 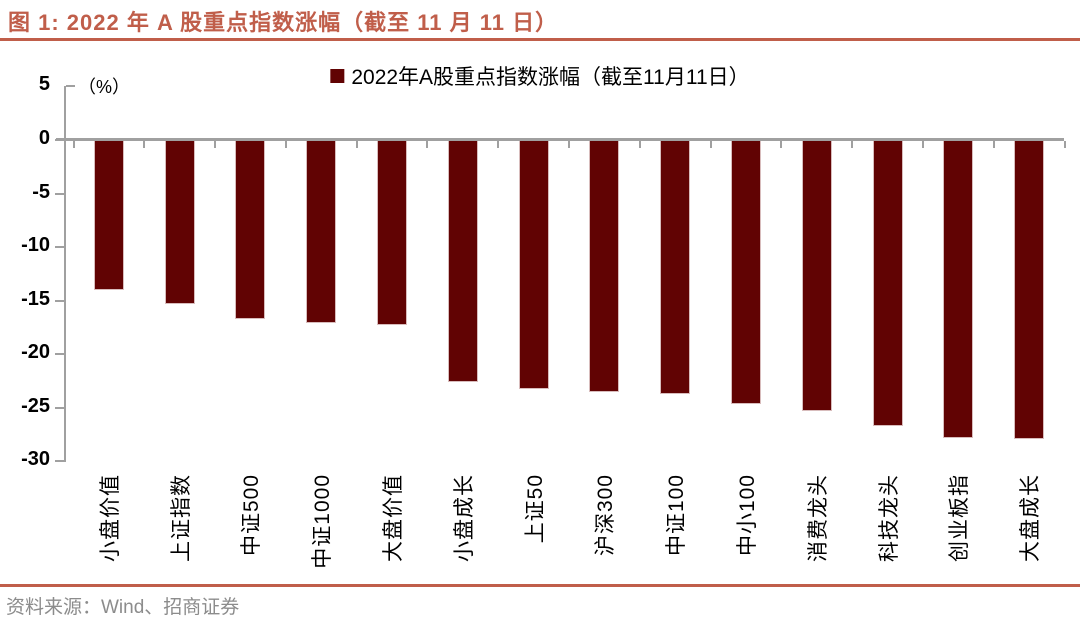 What do you see at coordinates (35, 405) in the screenshot?
I see `y-tick-label: -25` at bounding box center [35, 405].